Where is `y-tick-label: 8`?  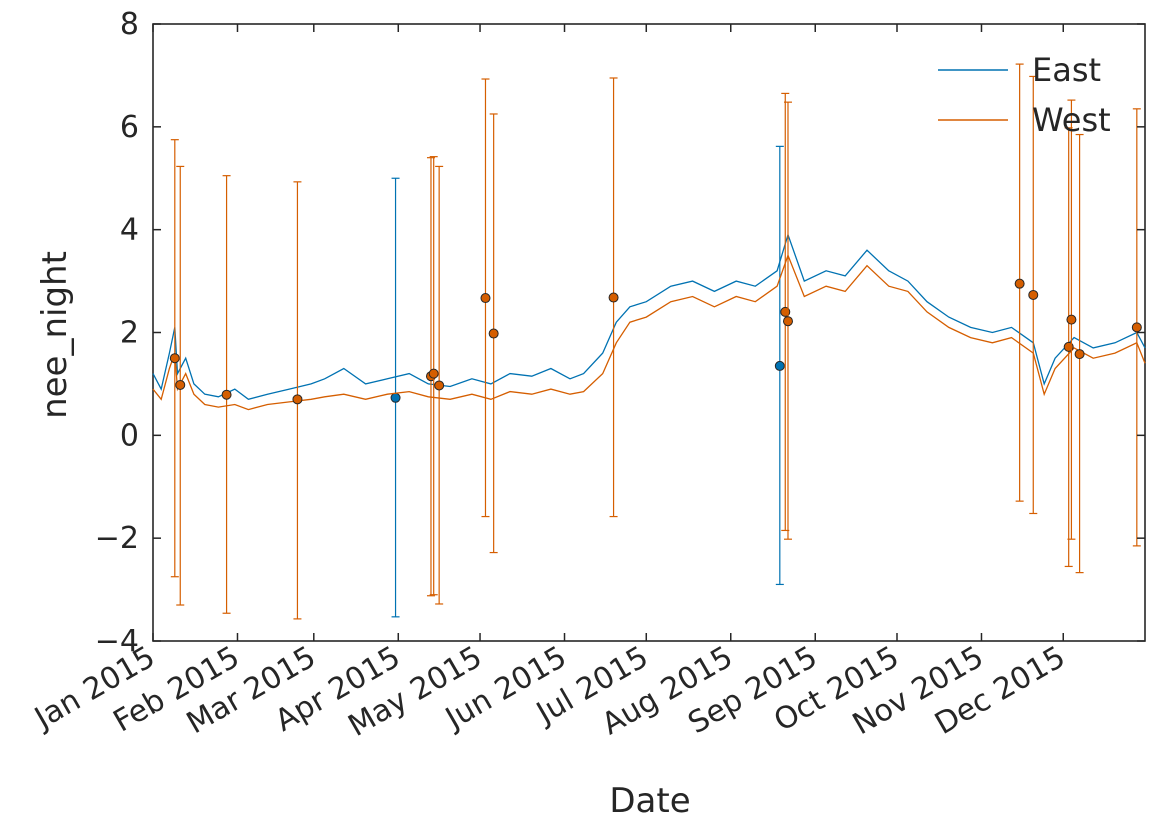
y-tick-label: 8 is located at coordinates (129, 24).